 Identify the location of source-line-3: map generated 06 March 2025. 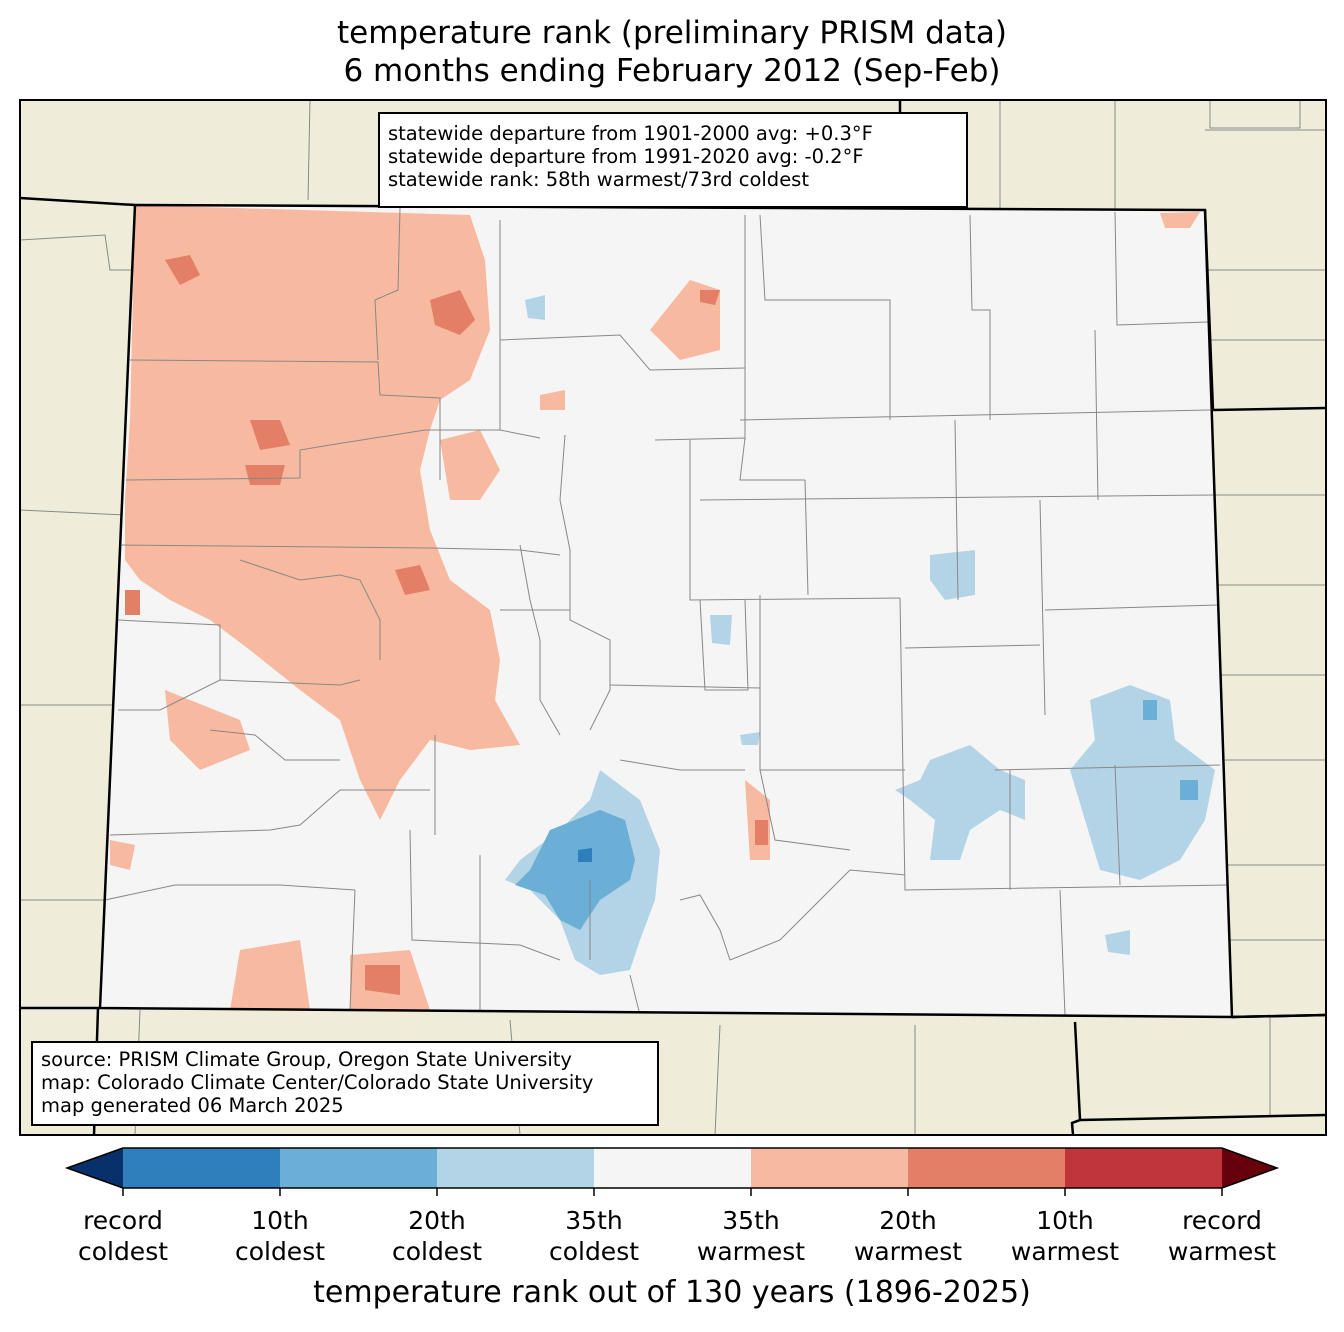
(192, 1105).